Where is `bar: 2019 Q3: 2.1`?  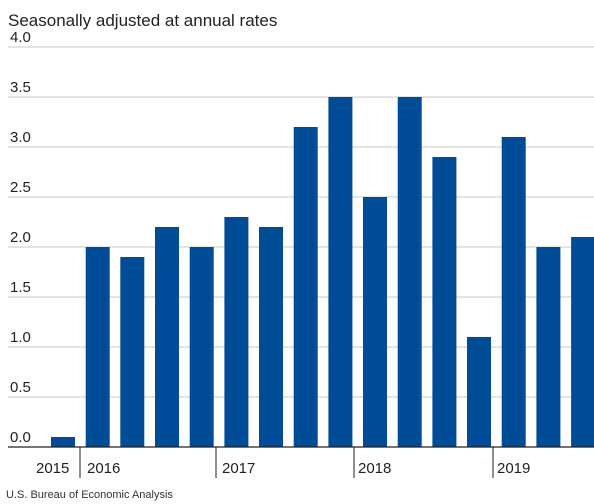 bar: 2019 Q3: 2.1 is located at coordinates (582, 342).